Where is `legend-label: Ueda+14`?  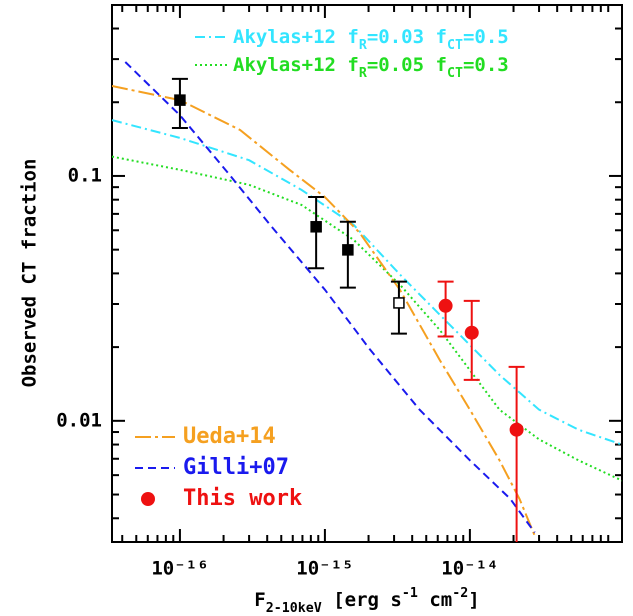
legend-label: Ueda+14 is located at coordinates (229, 436).